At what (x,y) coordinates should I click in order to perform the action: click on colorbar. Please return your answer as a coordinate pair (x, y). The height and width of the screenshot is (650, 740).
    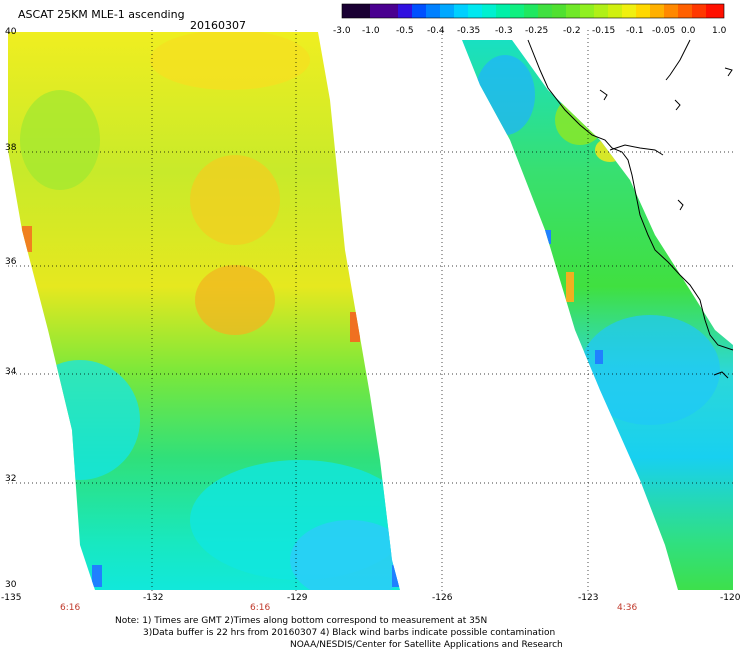
    Looking at the image, I should click on (533, 11).